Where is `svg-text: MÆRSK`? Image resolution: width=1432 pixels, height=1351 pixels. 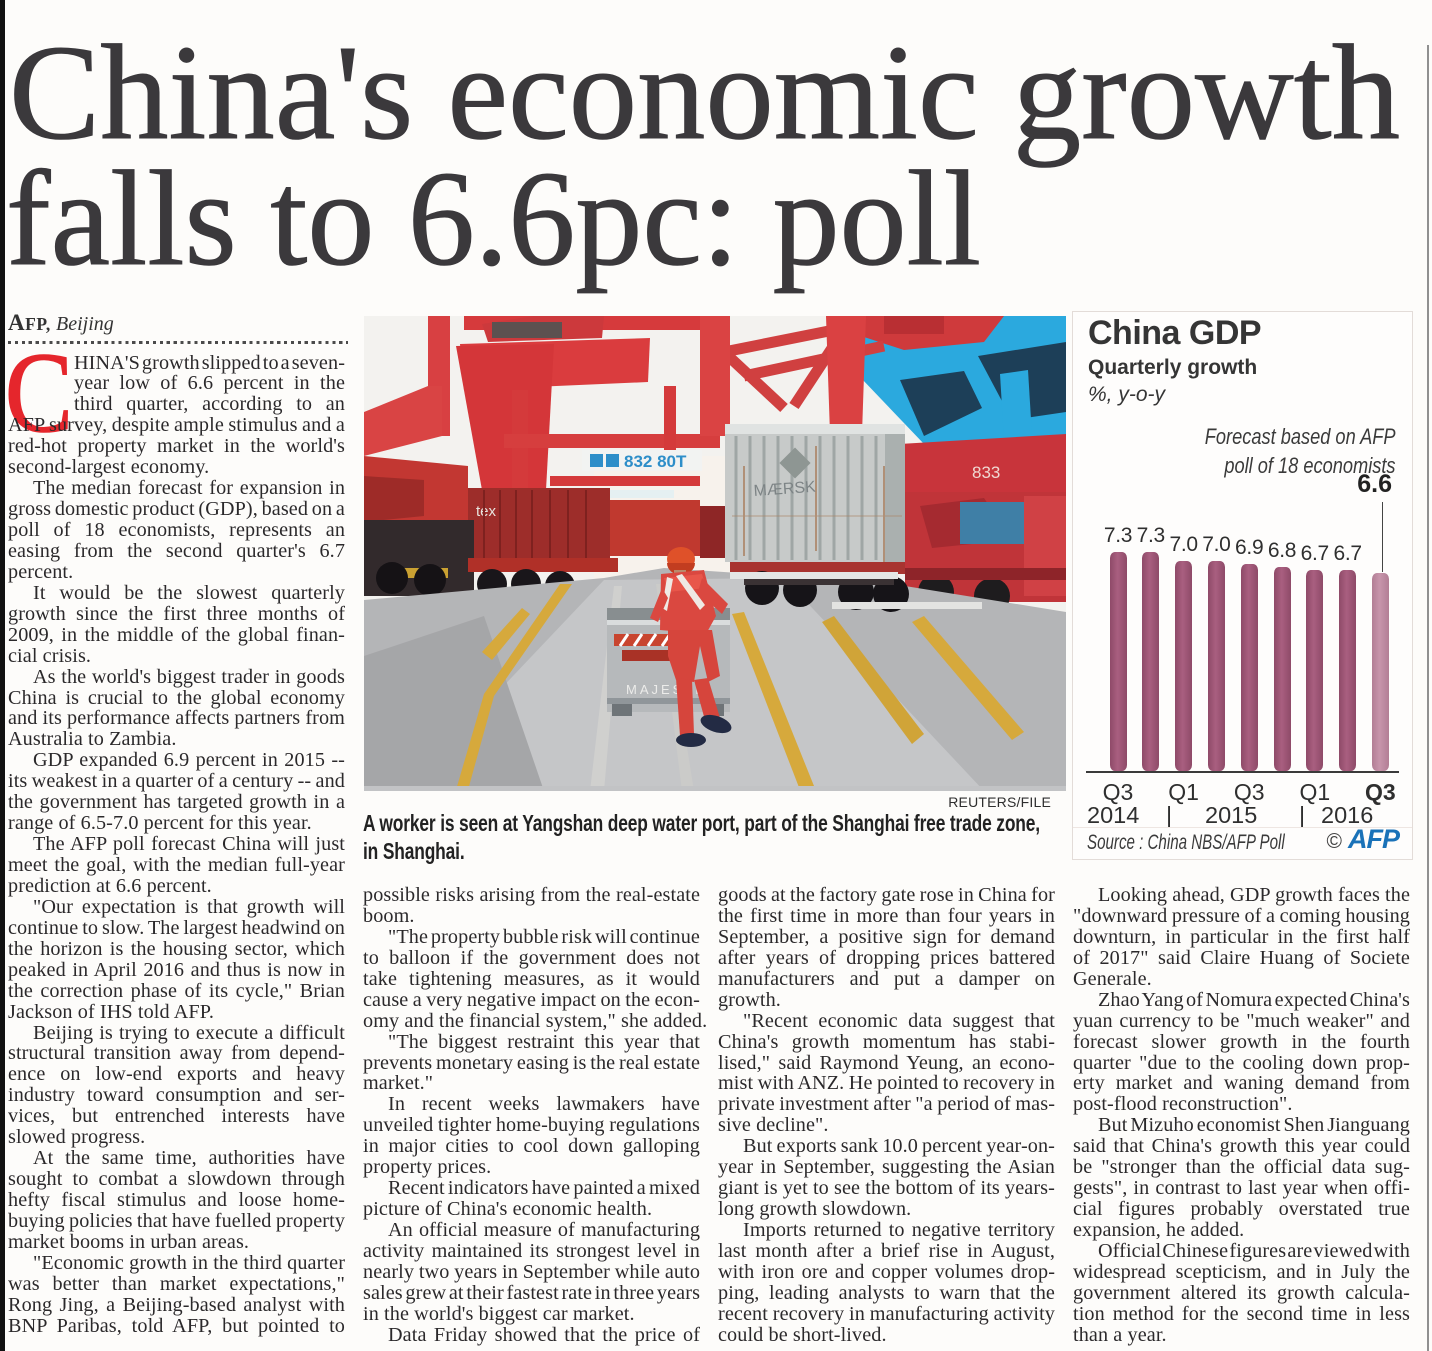
svg-text: MÆRSK is located at coordinates (785, 489).